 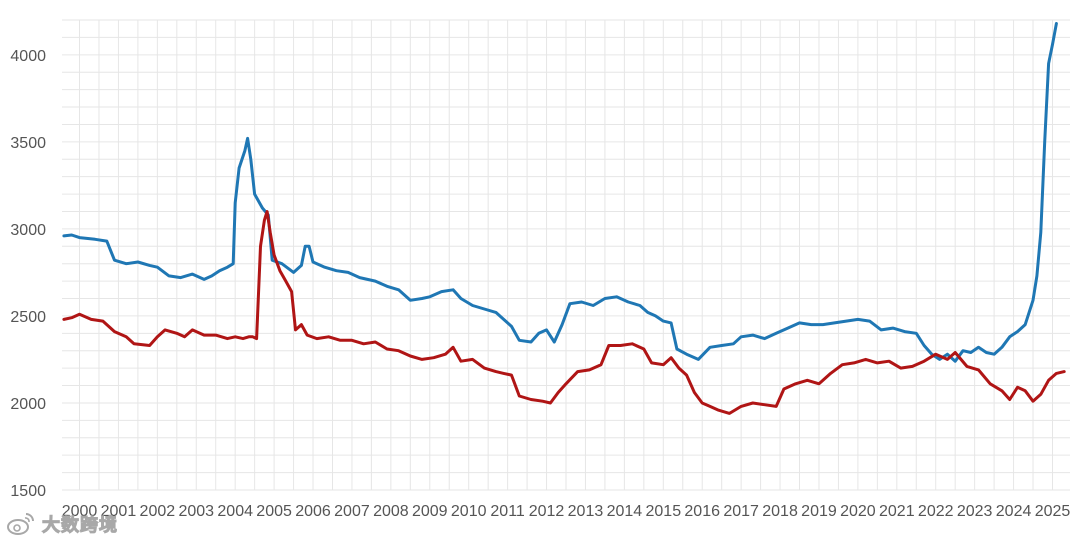 I want to click on x-tick-label: 2019, so click(x=819, y=511).